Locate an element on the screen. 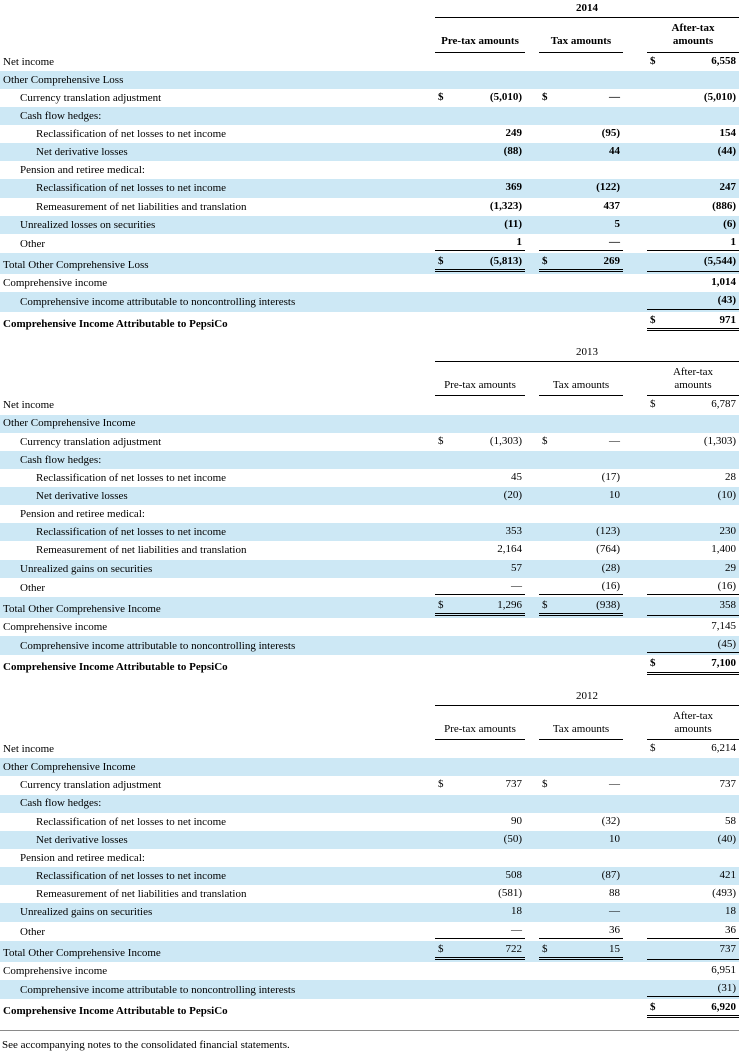 The height and width of the screenshot is (1061, 739). table-row: Other — (16) (16) is located at coordinates (369, 587).